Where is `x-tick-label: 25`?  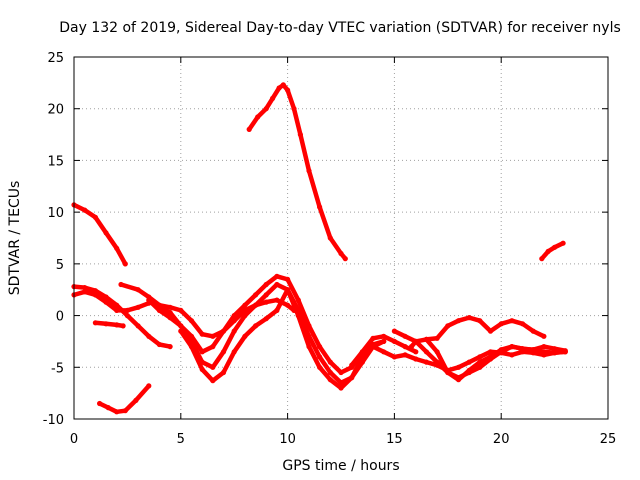
x-tick-label: 25 is located at coordinates (608, 439).